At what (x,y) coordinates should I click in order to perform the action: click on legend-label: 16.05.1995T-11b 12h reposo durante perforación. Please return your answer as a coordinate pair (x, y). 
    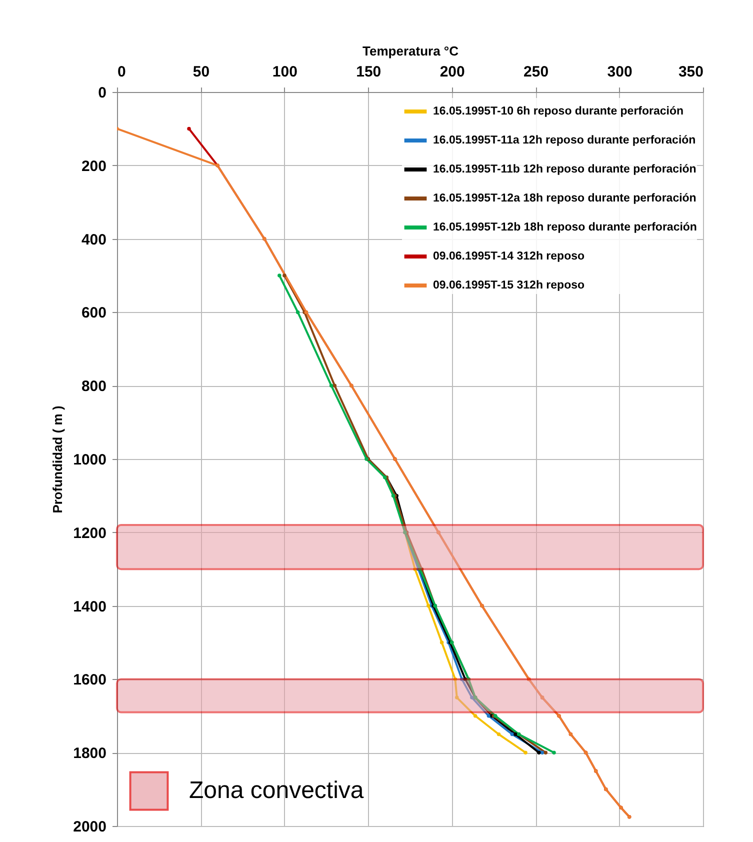
    Looking at the image, I should click on (564, 170).